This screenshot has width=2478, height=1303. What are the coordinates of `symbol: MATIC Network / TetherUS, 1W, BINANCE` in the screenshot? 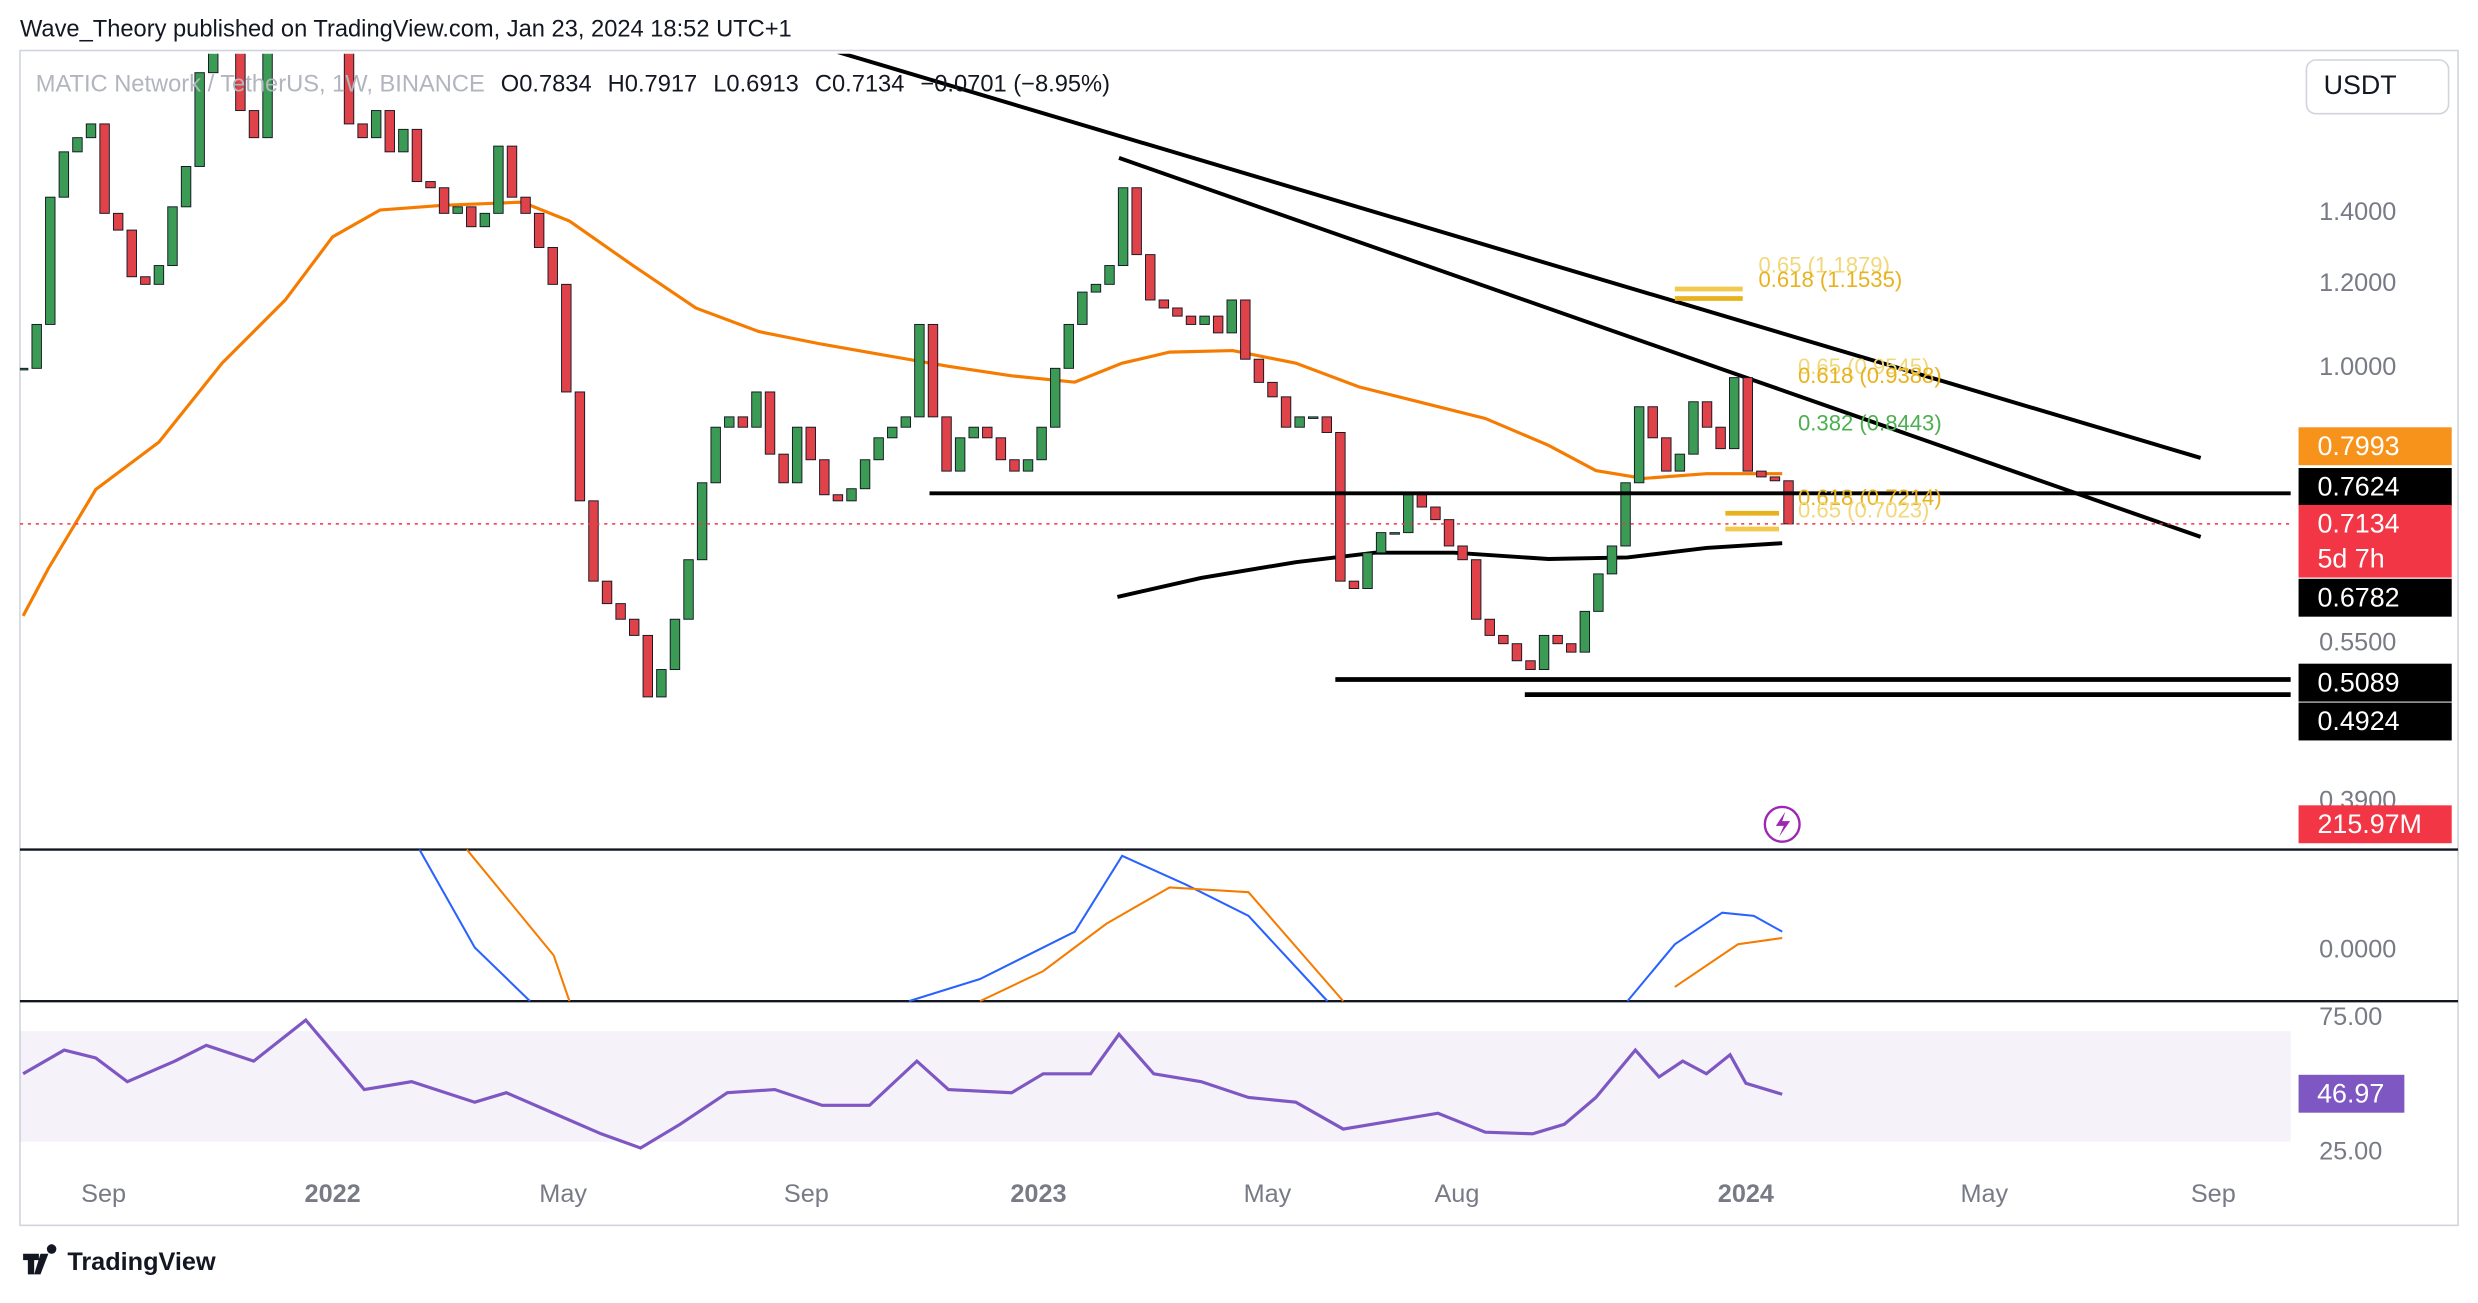 It's located at (260, 85).